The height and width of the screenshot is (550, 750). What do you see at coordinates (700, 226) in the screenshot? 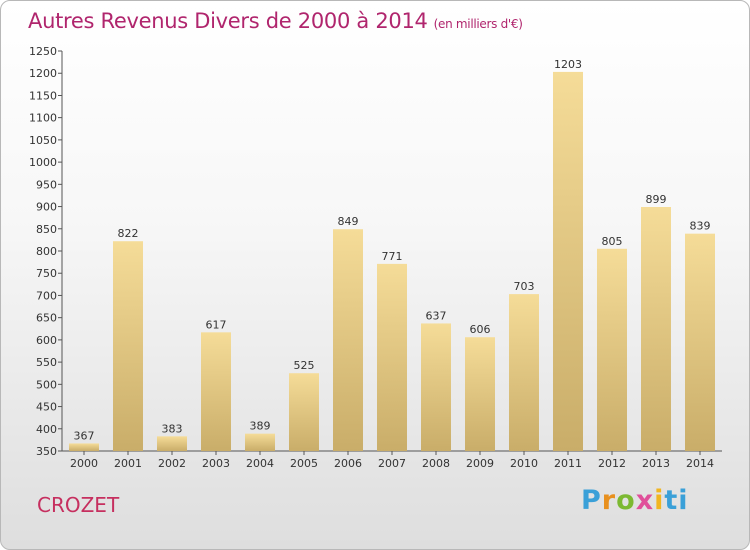
I see `bar-value-label: 839` at bounding box center [700, 226].